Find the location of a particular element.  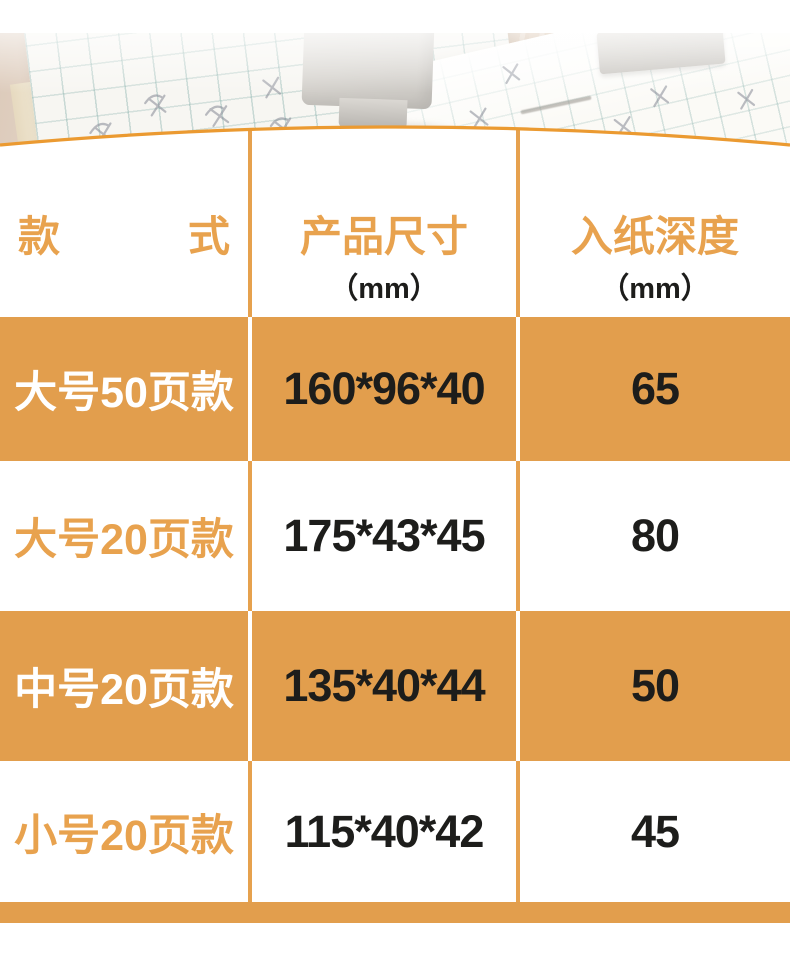

cell-depth: 45 is located at coordinates (655, 831).